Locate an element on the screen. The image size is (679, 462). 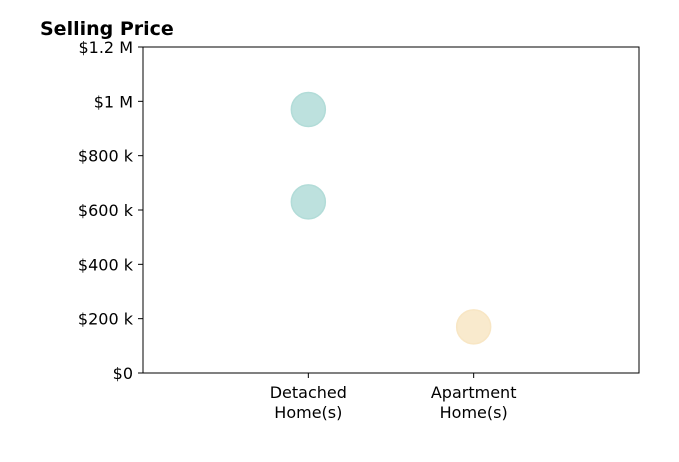
y-tick-label: $1 M is located at coordinates (113, 101).